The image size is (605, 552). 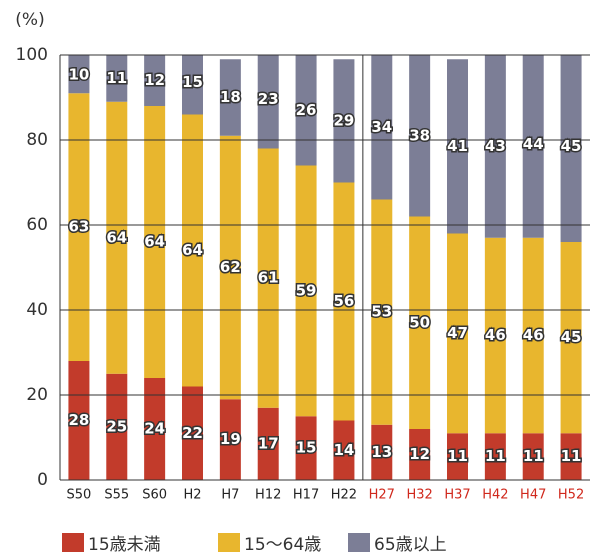 I want to click on data-label: 63, so click(x=78, y=227).